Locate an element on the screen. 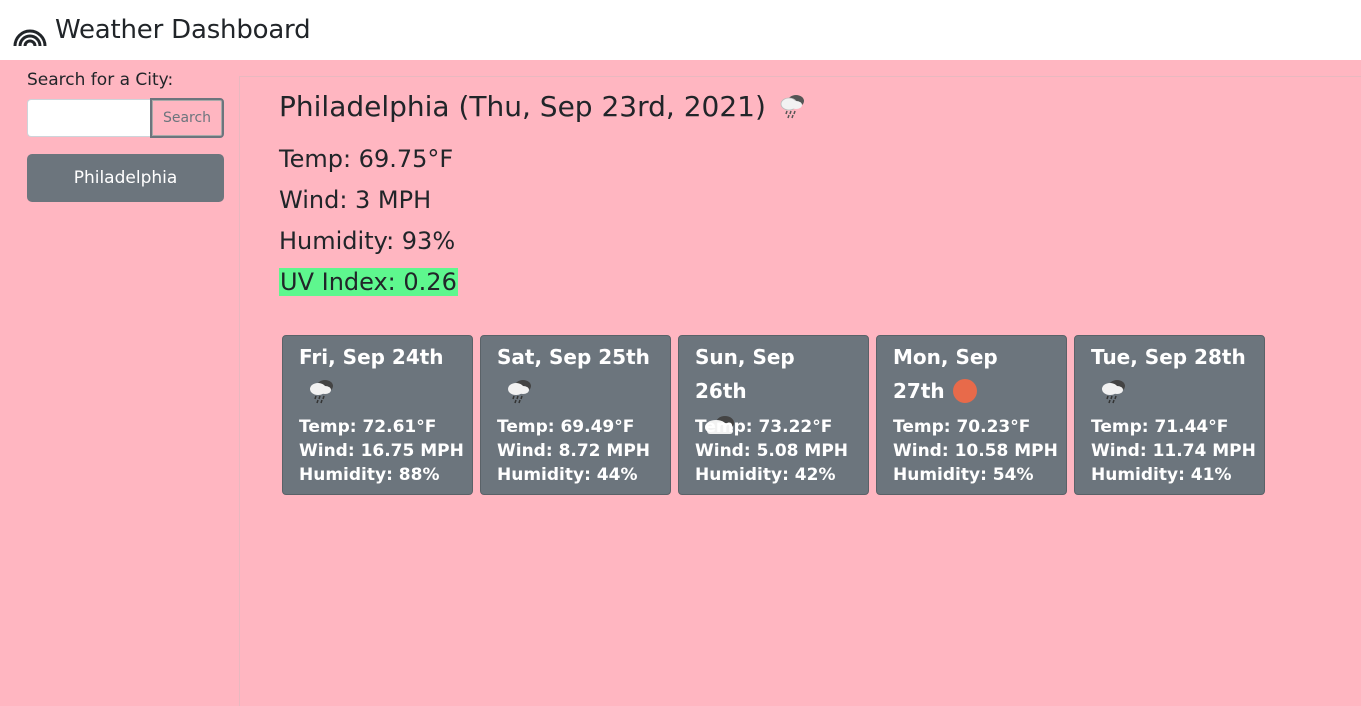 This screenshot has width=1361, height=706. current-temp: Temp: 69.75°F is located at coordinates (366, 159).